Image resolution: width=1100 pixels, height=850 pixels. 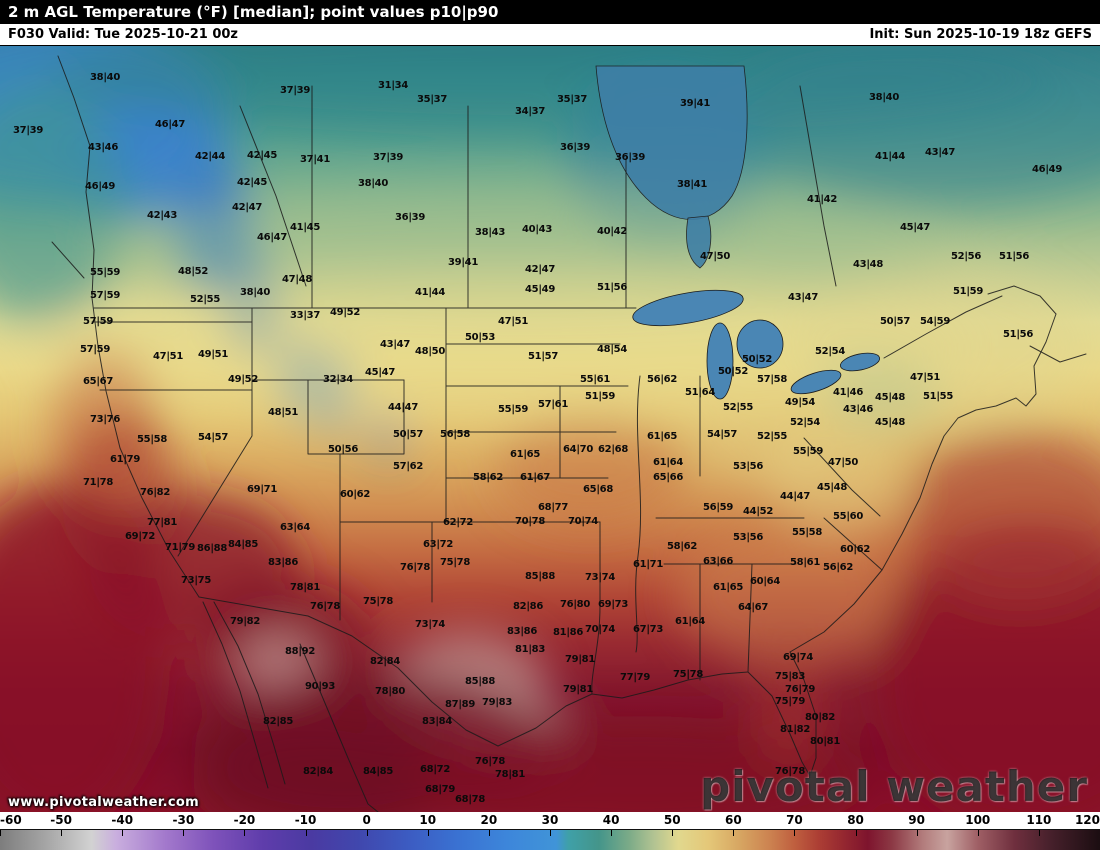 What do you see at coordinates (611, 820) in the screenshot?
I see `colorbar-tick-label: 40` at bounding box center [611, 820].